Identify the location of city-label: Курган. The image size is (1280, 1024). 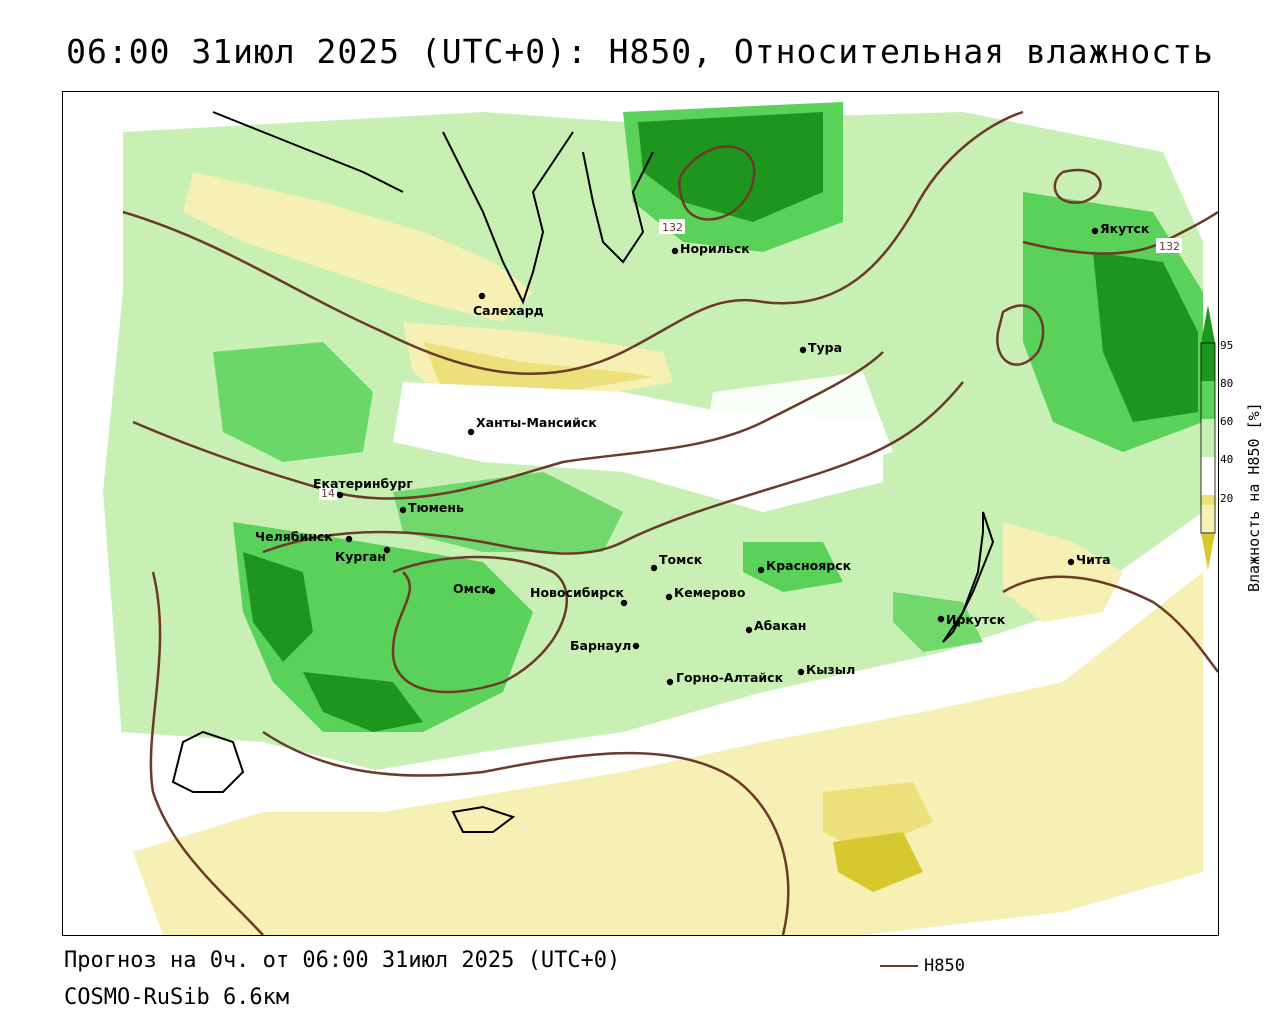
(360, 556).